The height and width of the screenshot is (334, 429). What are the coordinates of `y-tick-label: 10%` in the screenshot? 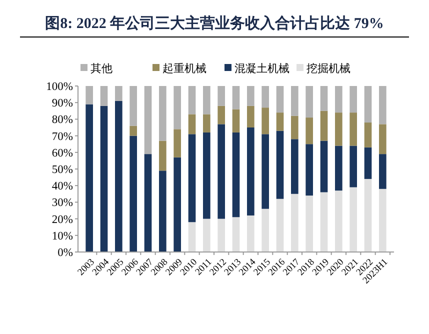 It's located at (63, 236).